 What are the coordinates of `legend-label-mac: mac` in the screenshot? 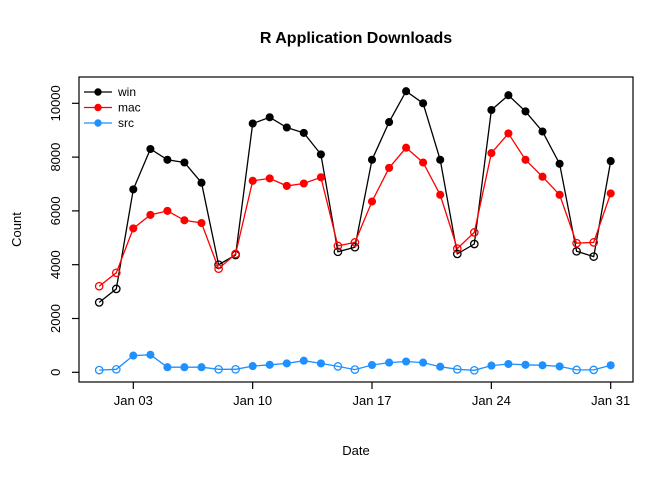 It's located at (129, 108).